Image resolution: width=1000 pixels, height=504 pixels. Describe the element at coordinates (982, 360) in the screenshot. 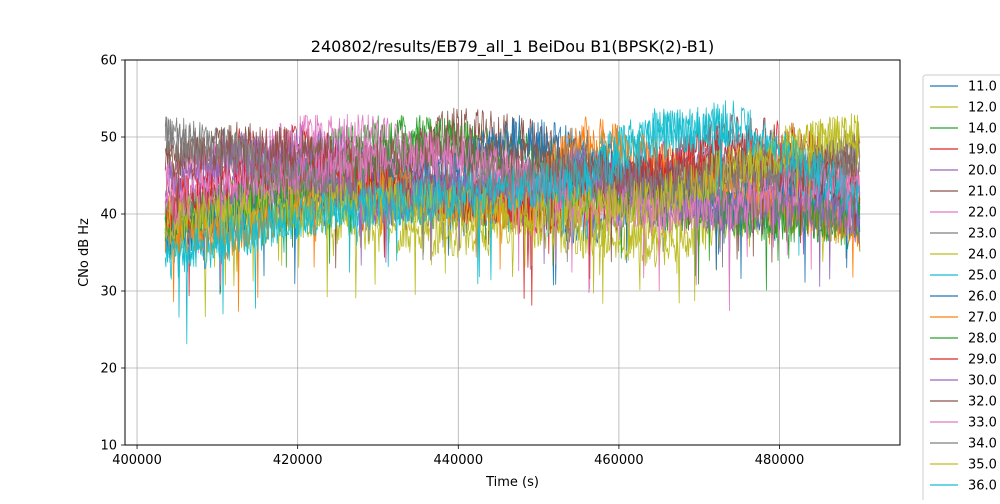

I see `legend-label: 29.0` at that location.